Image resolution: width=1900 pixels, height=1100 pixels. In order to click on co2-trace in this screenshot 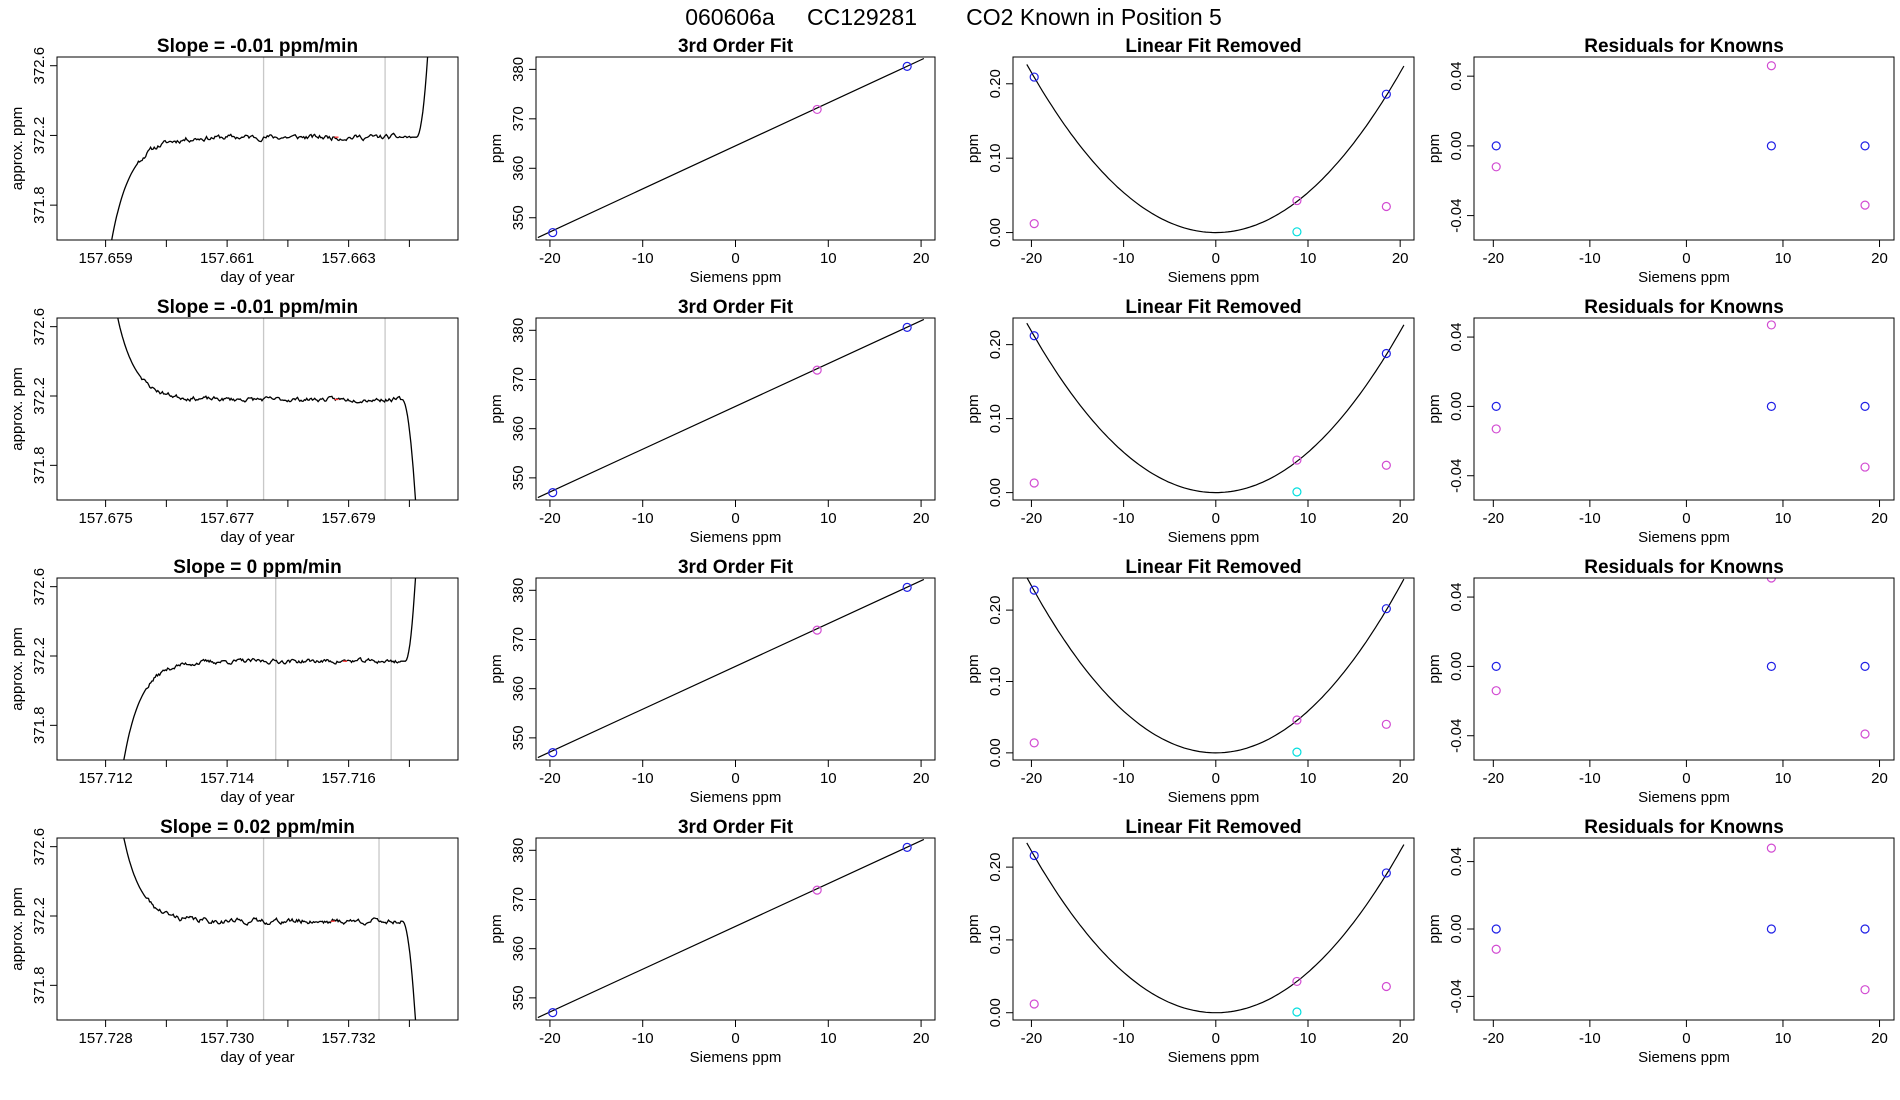, I will do `click(267, 409)`.